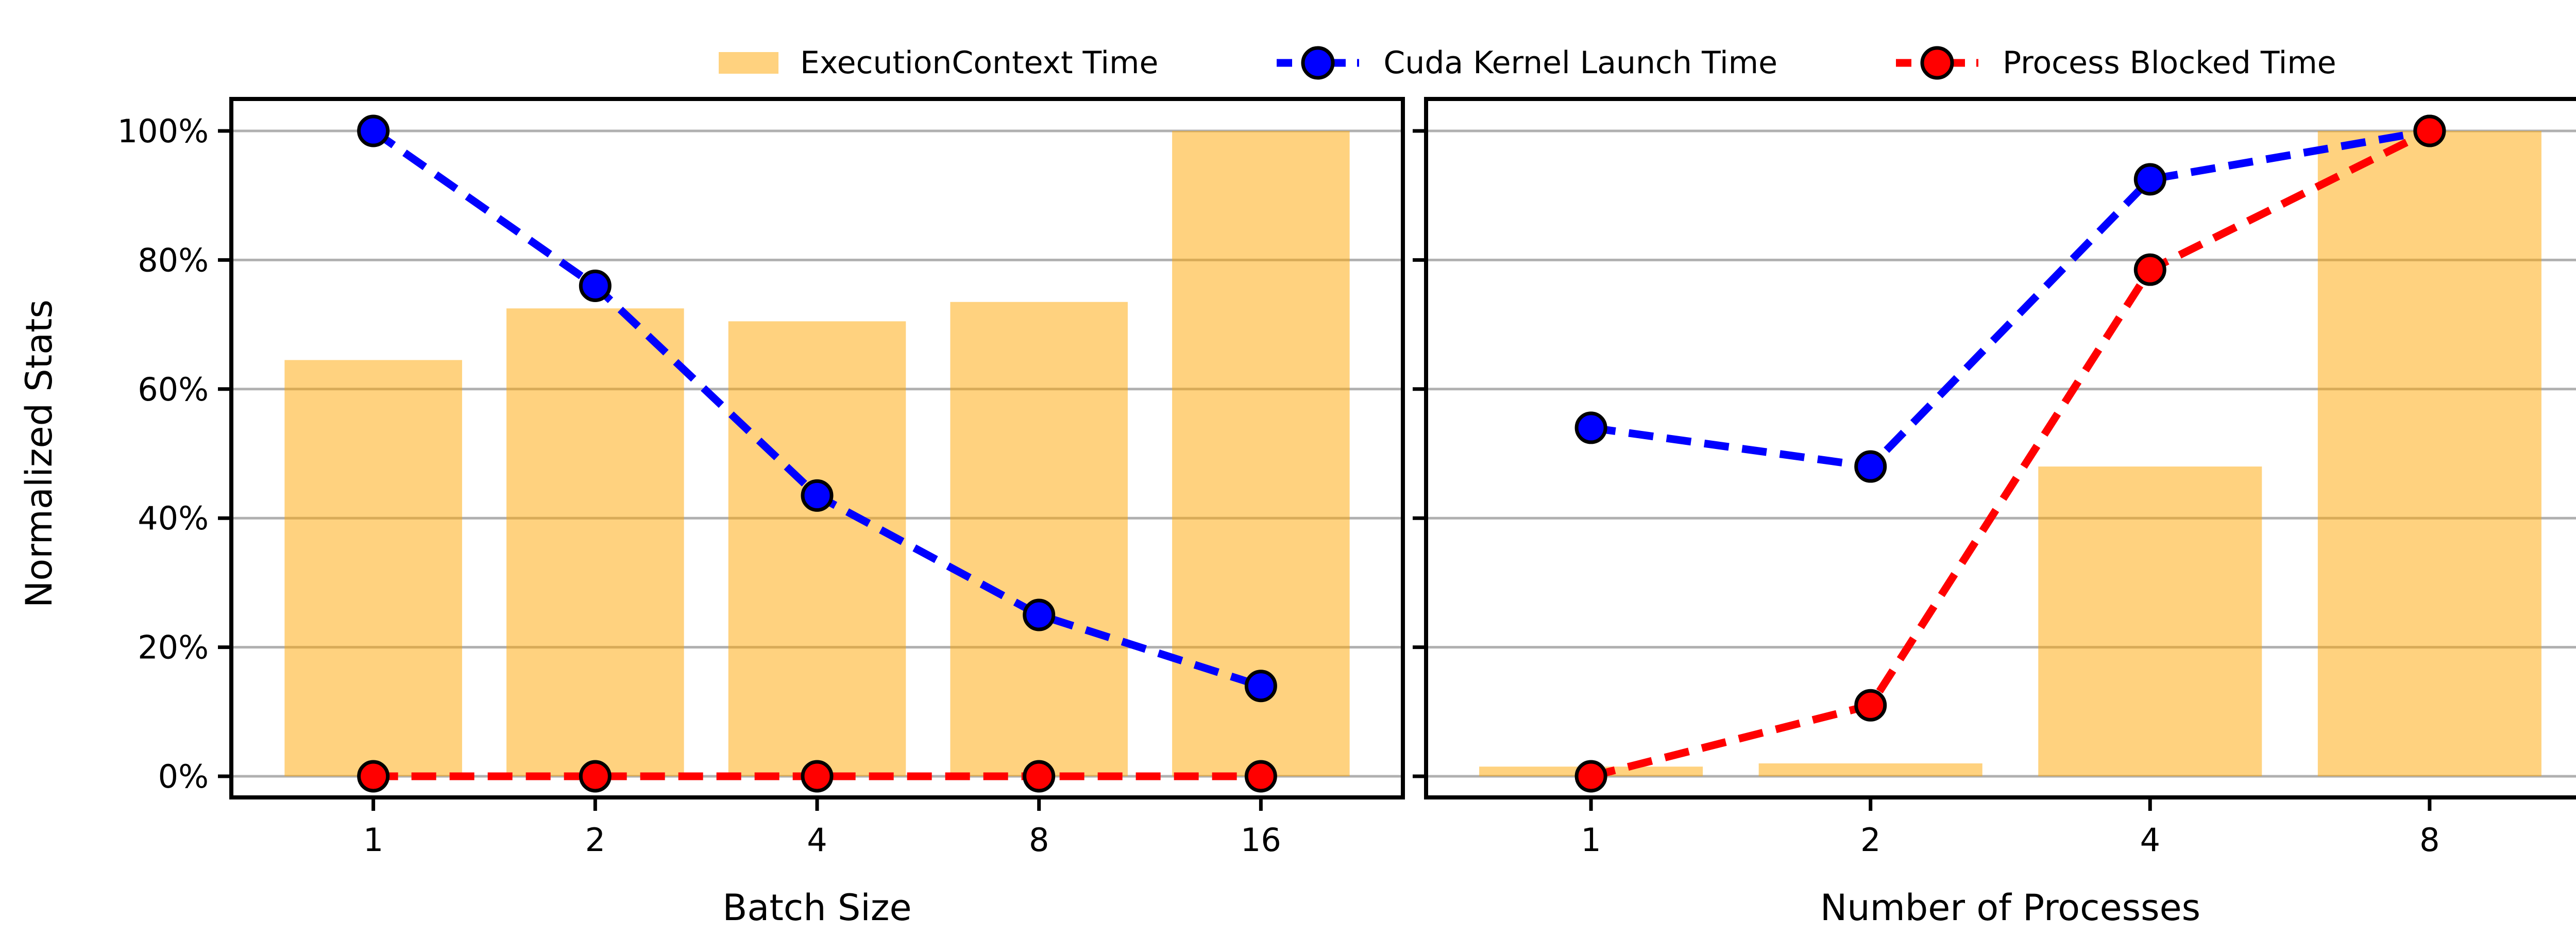 This screenshot has width=2576, height=950. What do you see at coordinates (183, 776) in the screenshot?
I see `y-tick-label-0: 0%` at bounding box center [183, 776].